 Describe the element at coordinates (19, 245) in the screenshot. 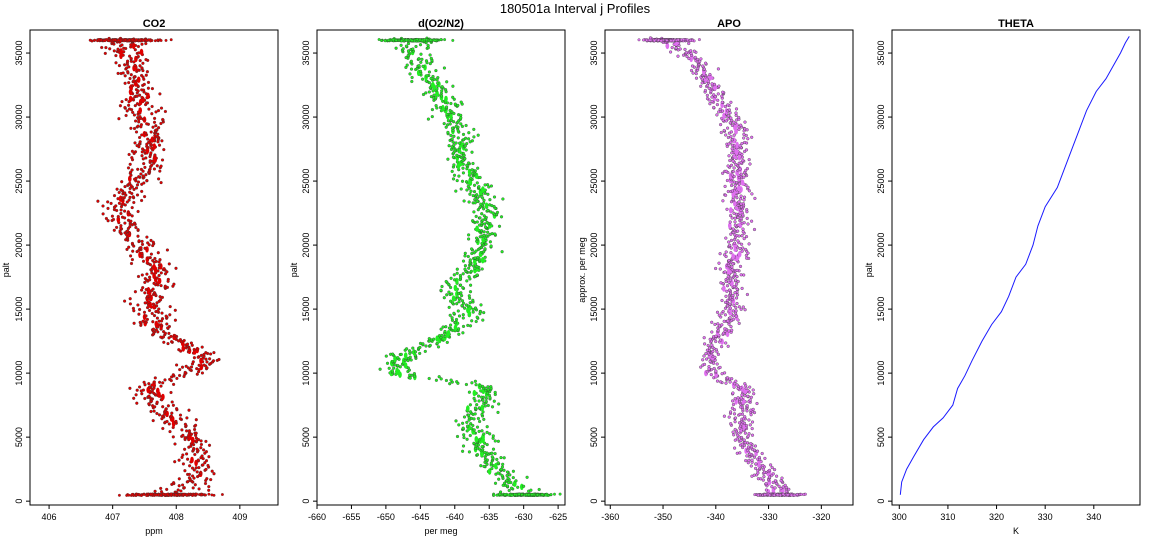

I see `y-tick-label: 20000` at that location.